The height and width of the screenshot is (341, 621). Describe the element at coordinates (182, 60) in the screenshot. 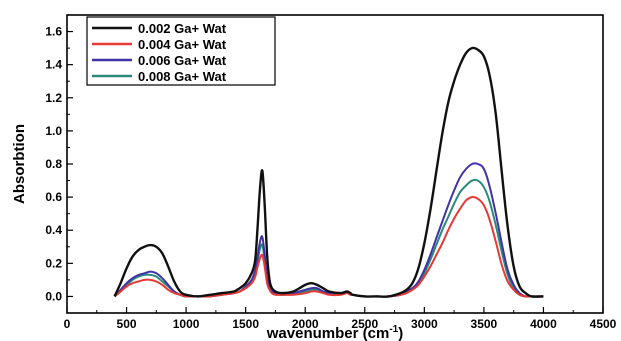

I see `legend-label: 0.006 Ga+ Wat` at that location.